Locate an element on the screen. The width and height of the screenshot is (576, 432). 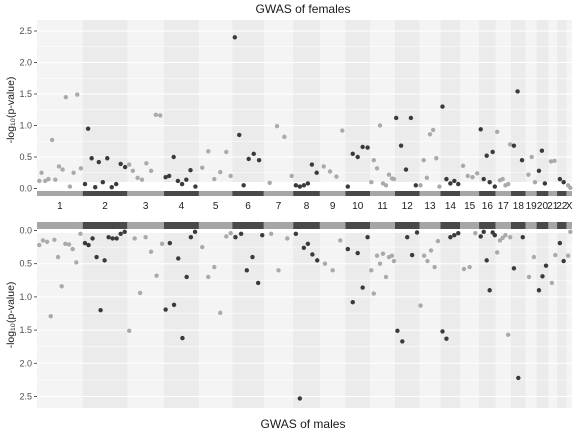
chromosome-label: 16 is located at coordinates (488, 206).